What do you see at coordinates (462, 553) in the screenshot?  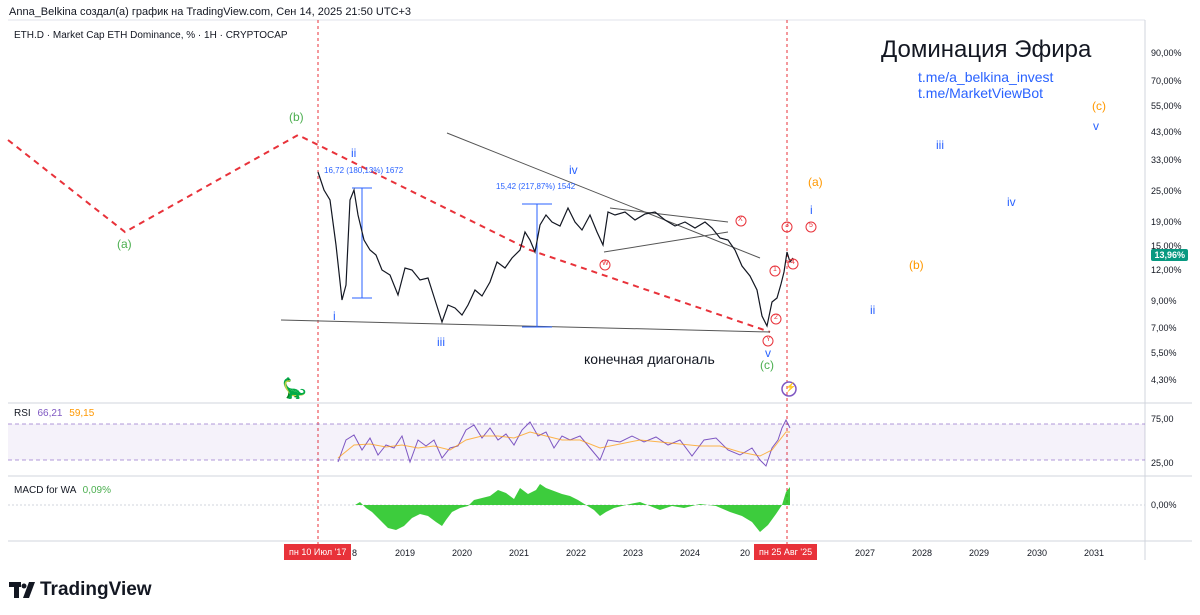 I see `time-tick: 2020` at bounding box center [462, 553].